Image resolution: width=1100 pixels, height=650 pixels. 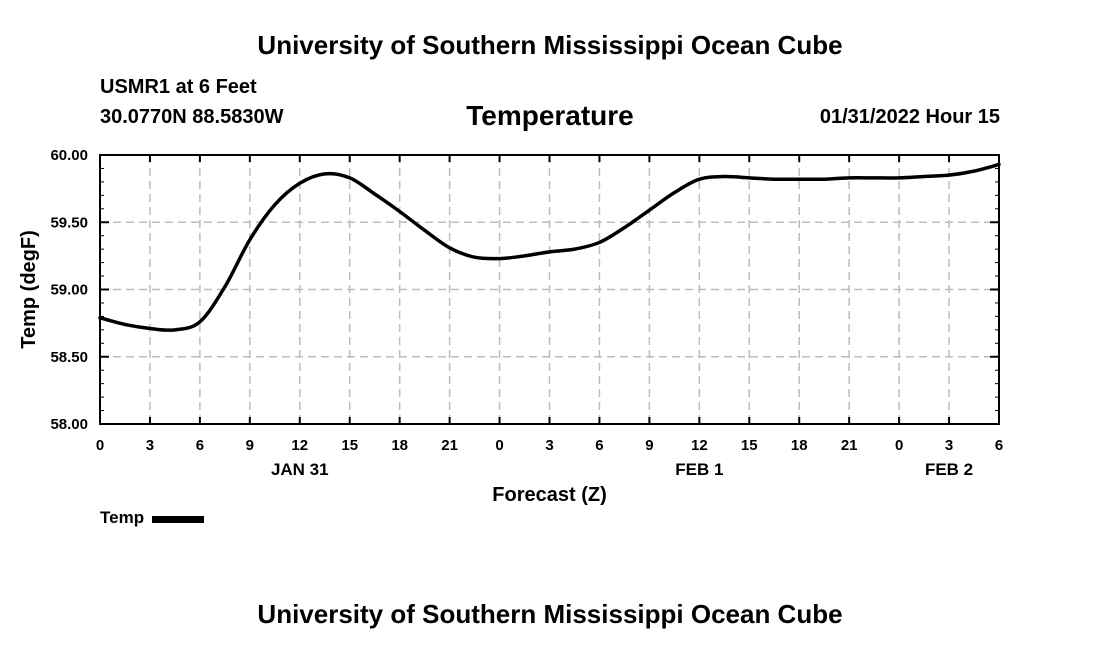 What do you see at coordinates (909, 117) in the screenshot?
I see `datetime-label: 01/31/2022 Hour 15` at bounding box center [909, 117].